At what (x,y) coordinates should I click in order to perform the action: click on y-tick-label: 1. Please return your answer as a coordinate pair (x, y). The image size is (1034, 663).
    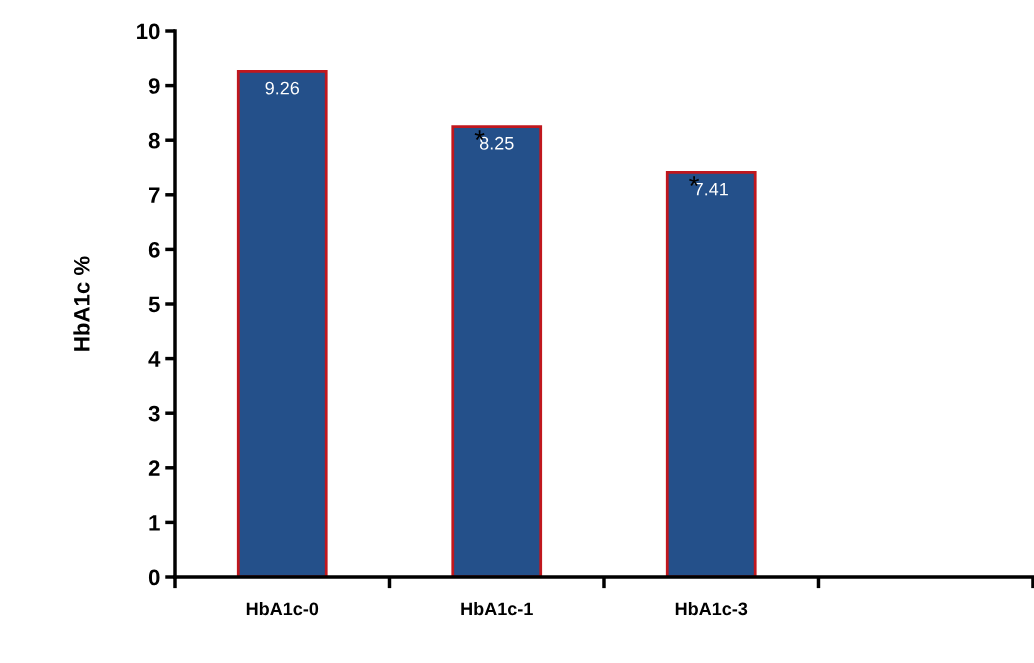
    Looking at the image, I should click on (154, 523).